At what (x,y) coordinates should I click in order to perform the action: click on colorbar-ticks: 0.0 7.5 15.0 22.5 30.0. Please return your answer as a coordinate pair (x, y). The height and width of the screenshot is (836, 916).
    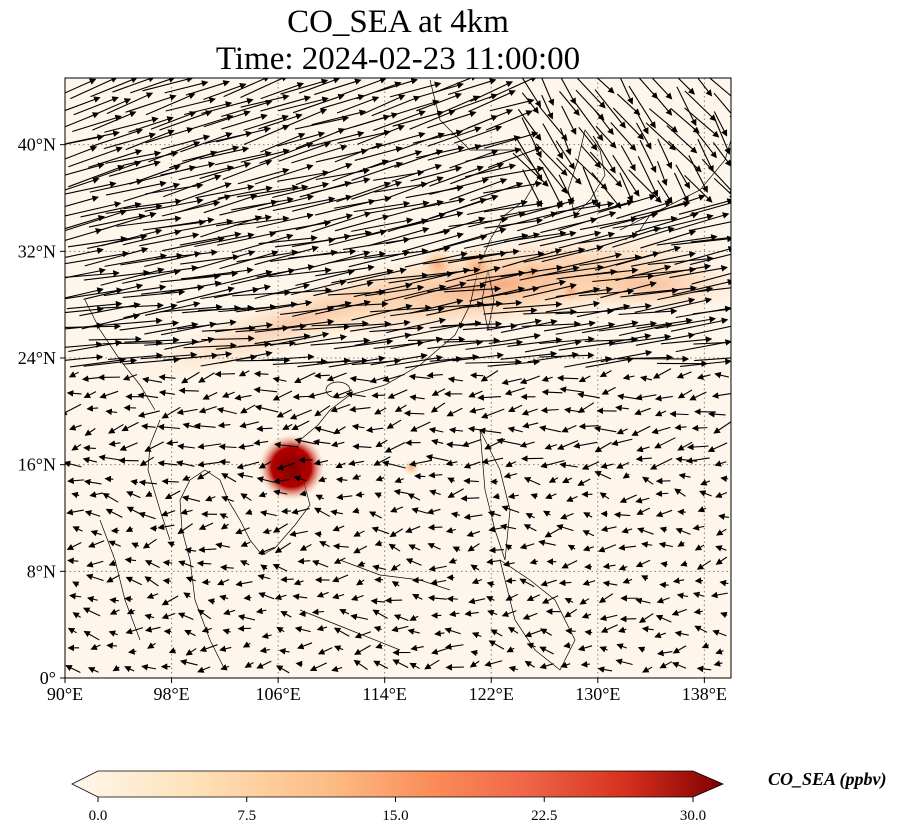
    Looking at the image, I should click on (397, 810).